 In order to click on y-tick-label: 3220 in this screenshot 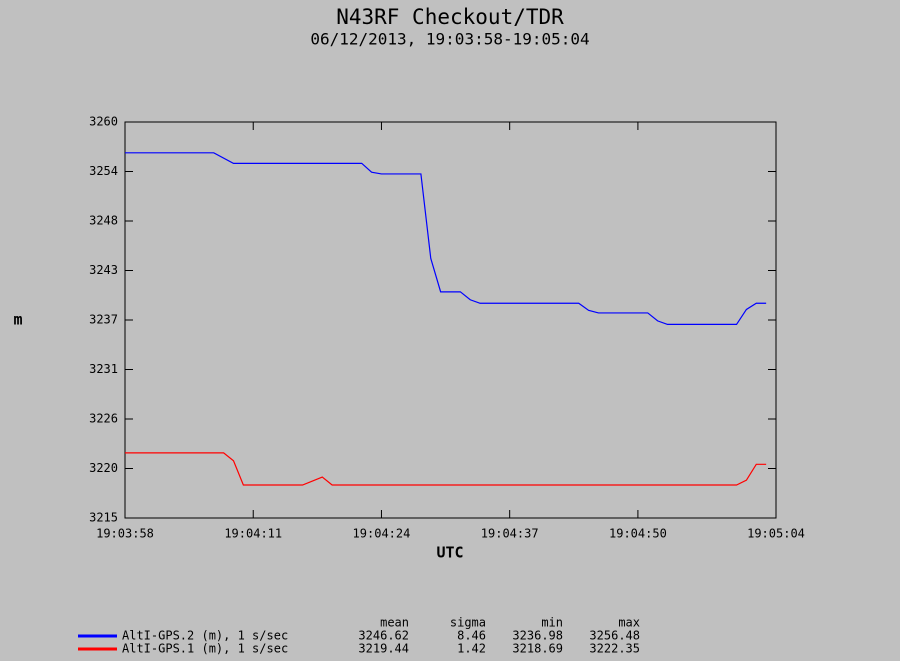, I will do `click(103, 468)`.